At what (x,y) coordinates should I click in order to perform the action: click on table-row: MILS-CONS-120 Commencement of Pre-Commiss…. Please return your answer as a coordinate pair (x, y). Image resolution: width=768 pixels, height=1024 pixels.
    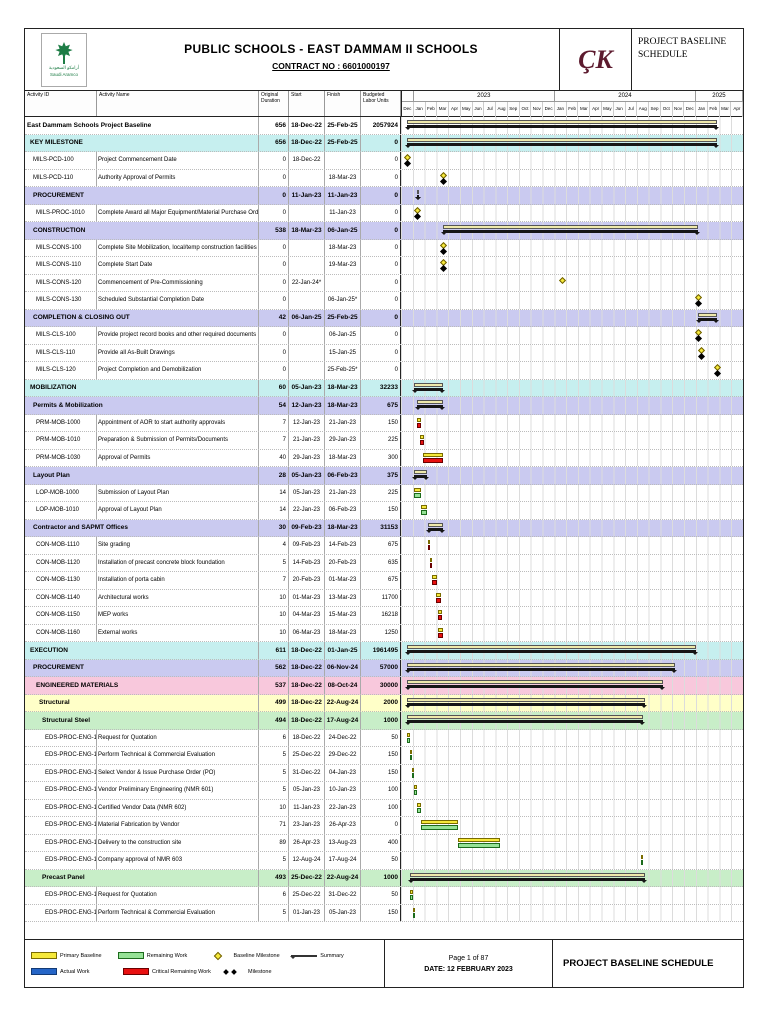
    Looking at the image, I should click on (384, 283).